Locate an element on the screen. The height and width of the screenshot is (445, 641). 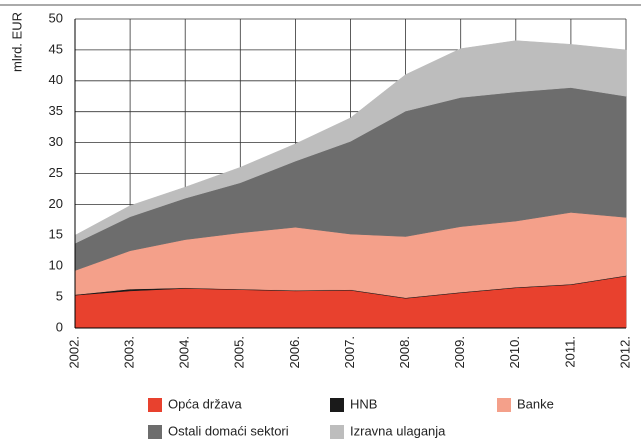
x-tick-label: 2008. is located at coordinates (404, 352).